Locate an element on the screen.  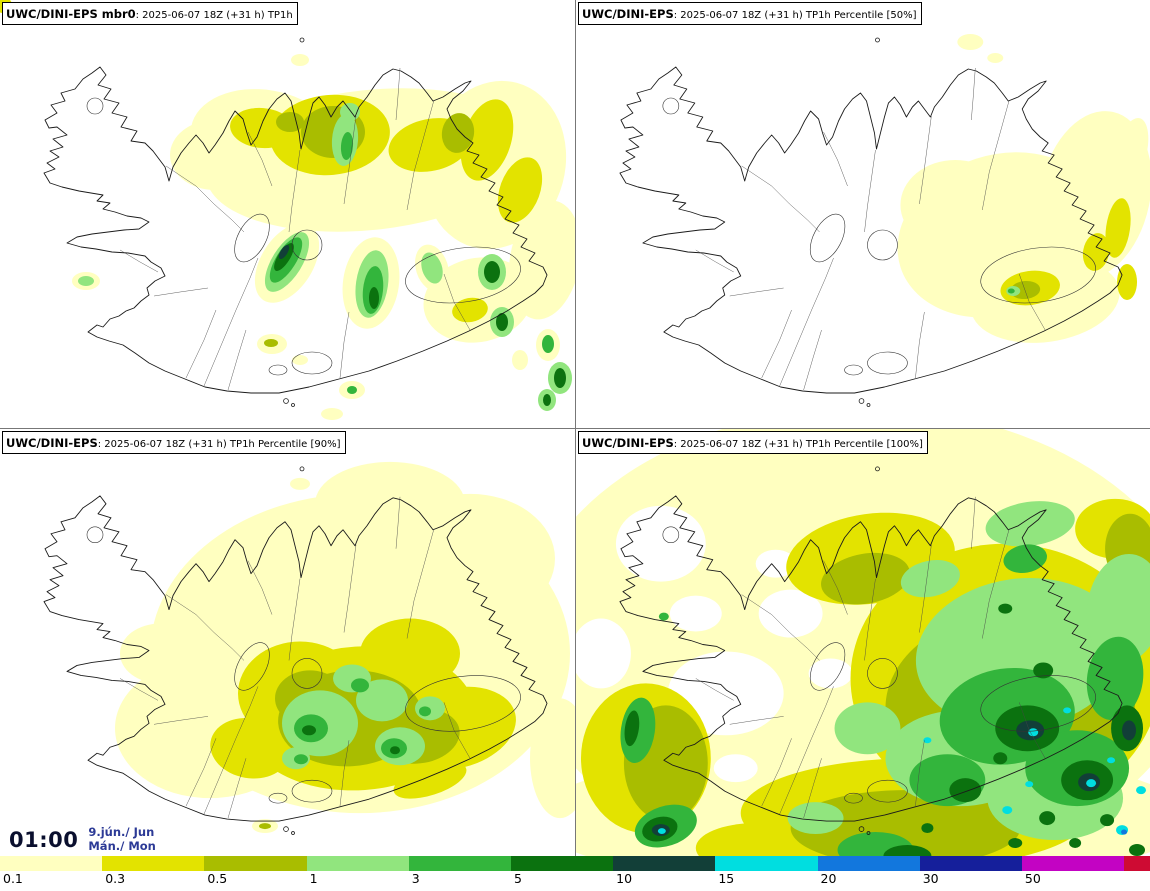
colorbar-segment: 0.1 is located at coordinates (51, 871).